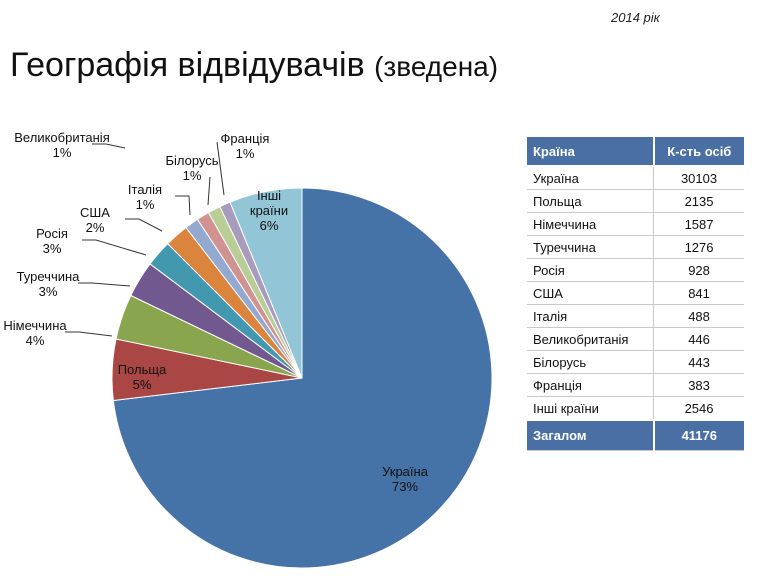  Describe the element at coordinates (269, 195) in the screenshot. I see `slice-label-name: Інші` at that location.